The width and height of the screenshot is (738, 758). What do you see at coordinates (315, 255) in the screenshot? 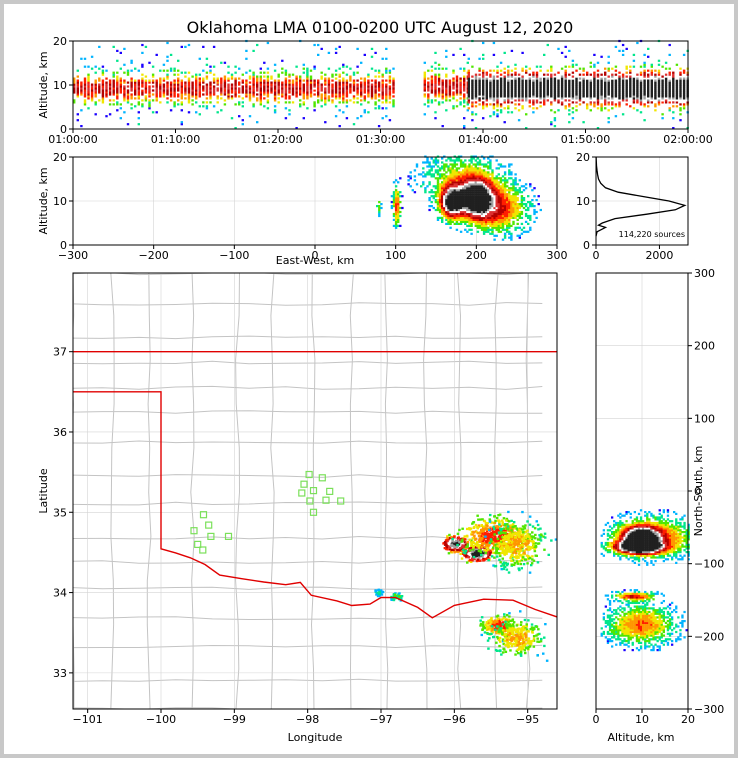
I see `east-west-tick-label: 0` at bounding box center [315, 255].